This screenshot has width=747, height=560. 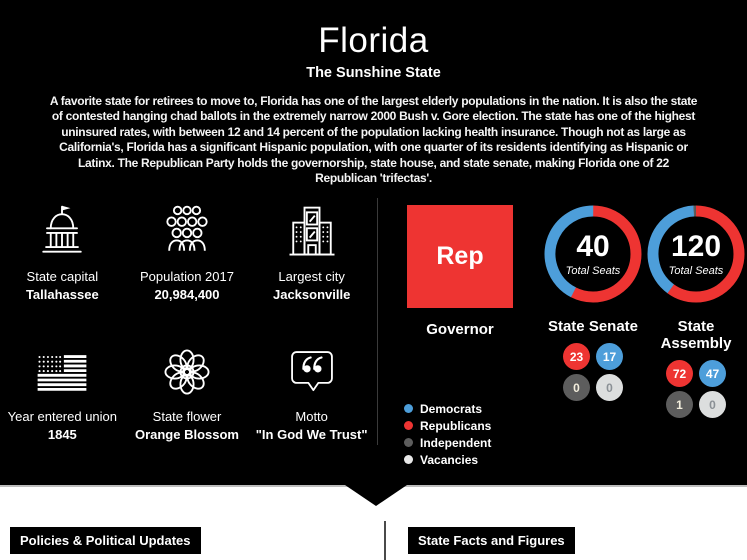 I want to click on assembly-seat-badges: 72 47 1 0, so click(x=696, y=389).